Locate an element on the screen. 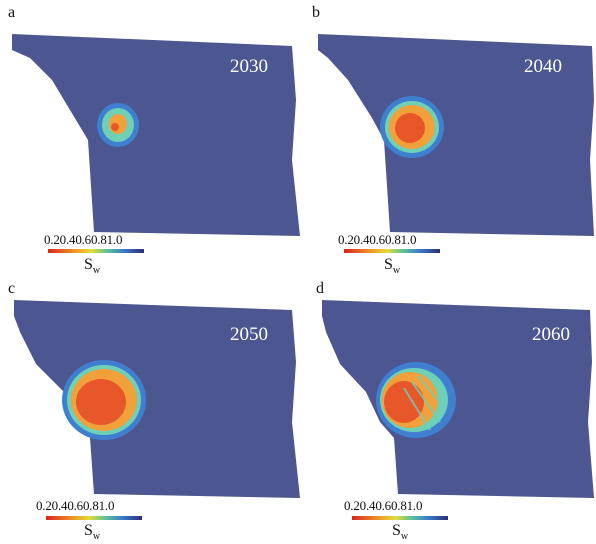 The height and width of the screenshot is (544, 596). colorbar-label-c: Sw is located at coordinates (92, 532).